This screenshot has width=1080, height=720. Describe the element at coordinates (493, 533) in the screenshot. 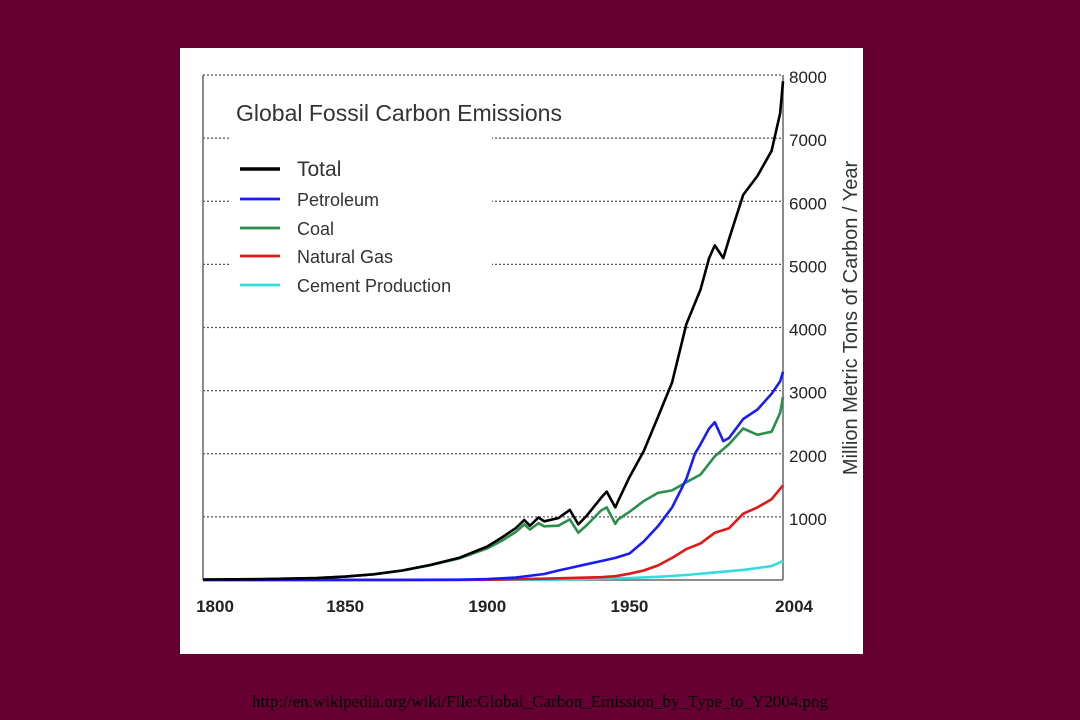

I see `series-line-natural-gas` at that location.